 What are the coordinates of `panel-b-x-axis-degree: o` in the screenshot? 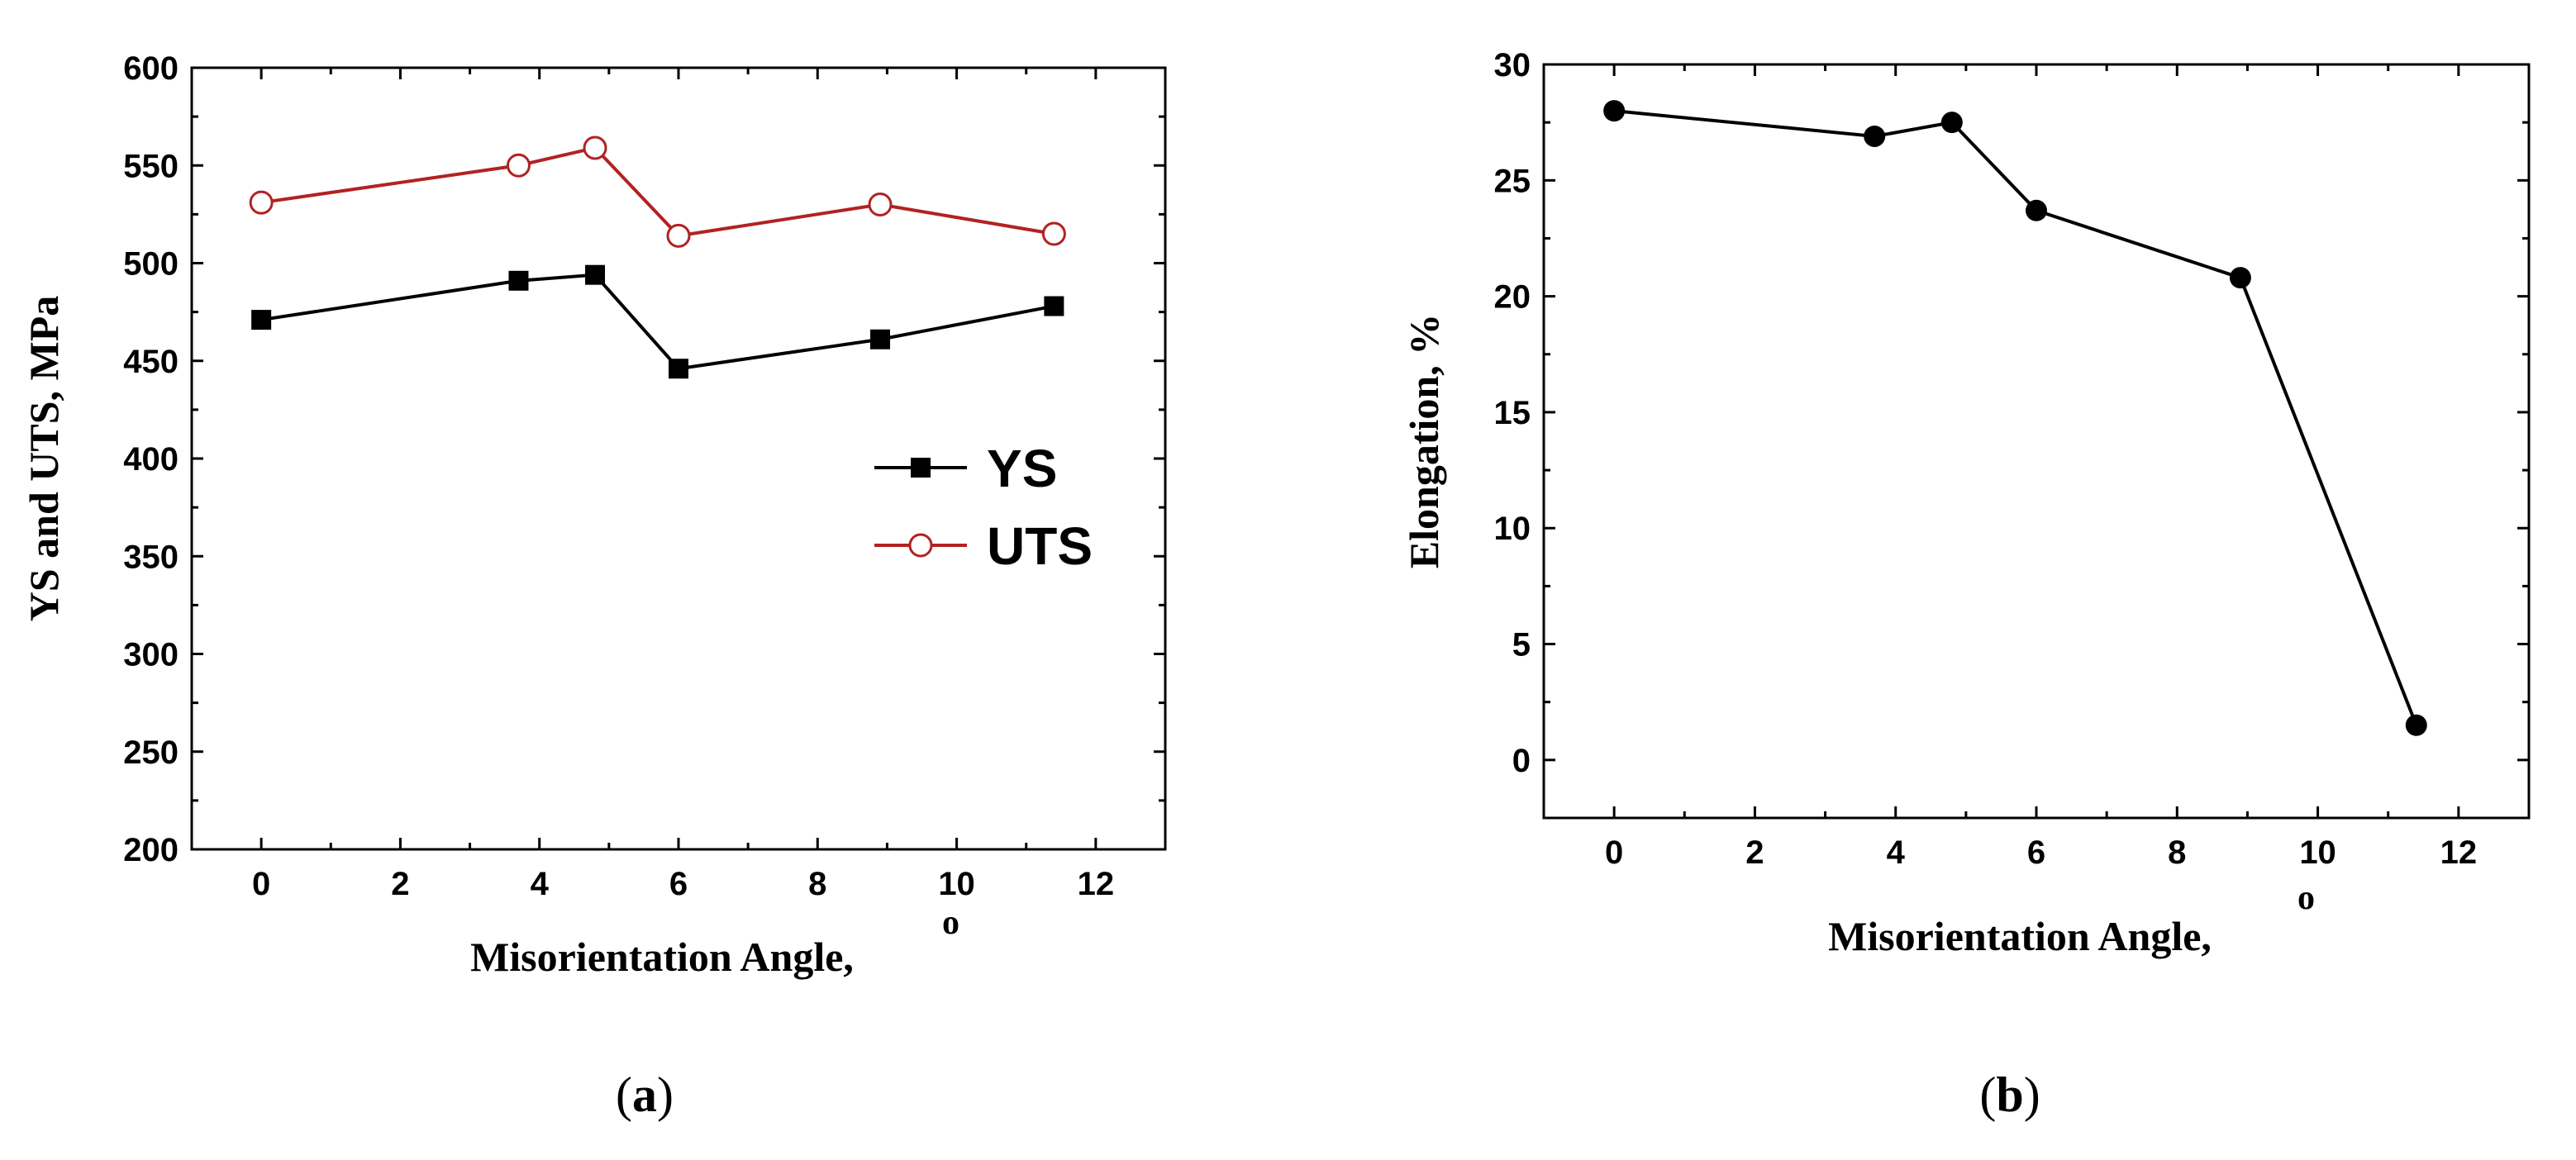 It's located at (2306, 898).